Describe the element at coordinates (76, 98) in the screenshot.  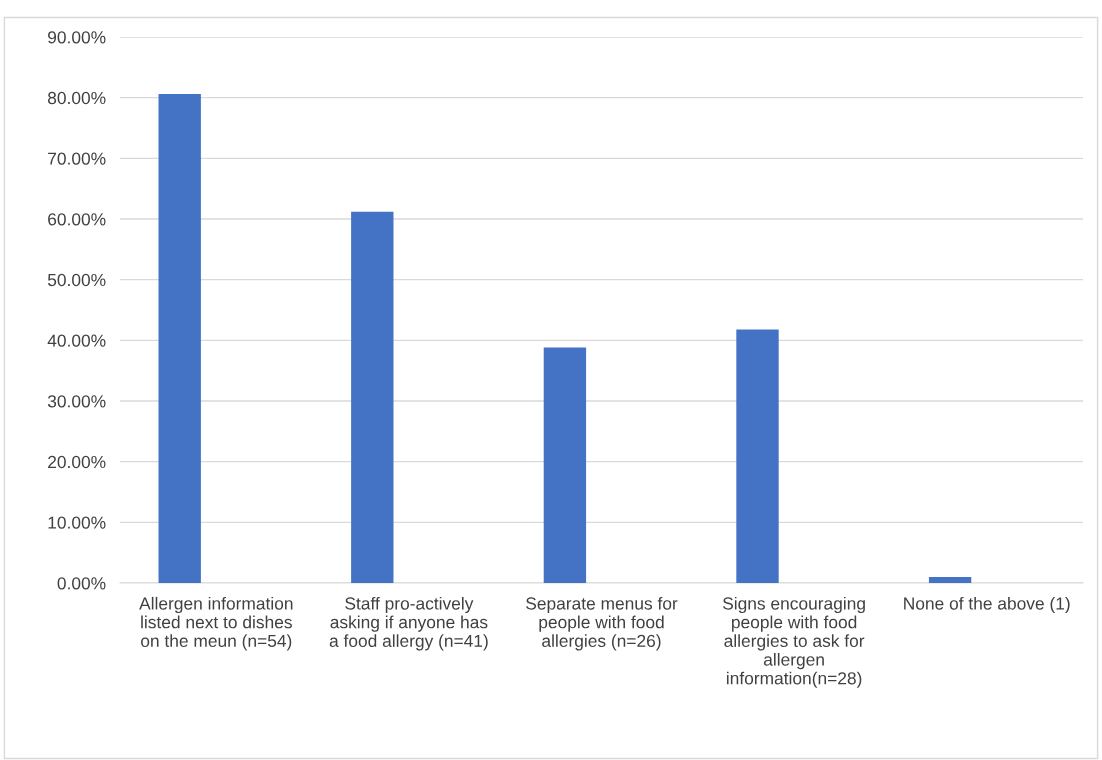
I see `y-tick-label: 80.00%` at that location.